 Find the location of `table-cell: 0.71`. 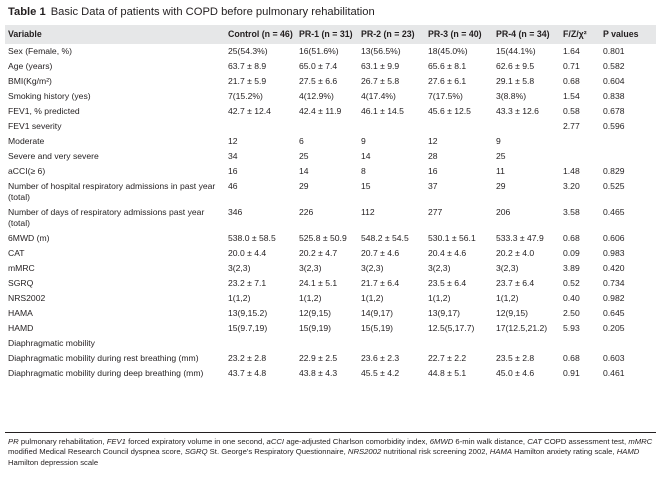

table-cell: 0.71 is located at coordinates (571, 66).